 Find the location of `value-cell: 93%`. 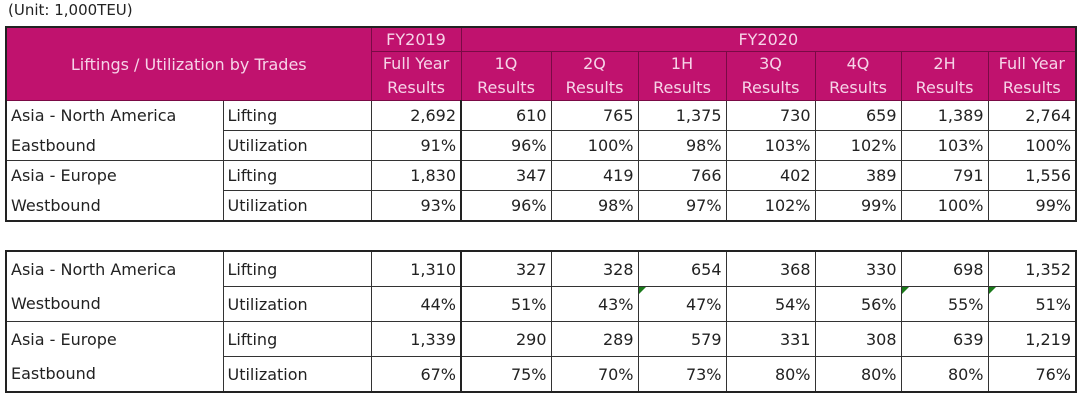

value-cell: 93% is located at coordinates (416, 206).